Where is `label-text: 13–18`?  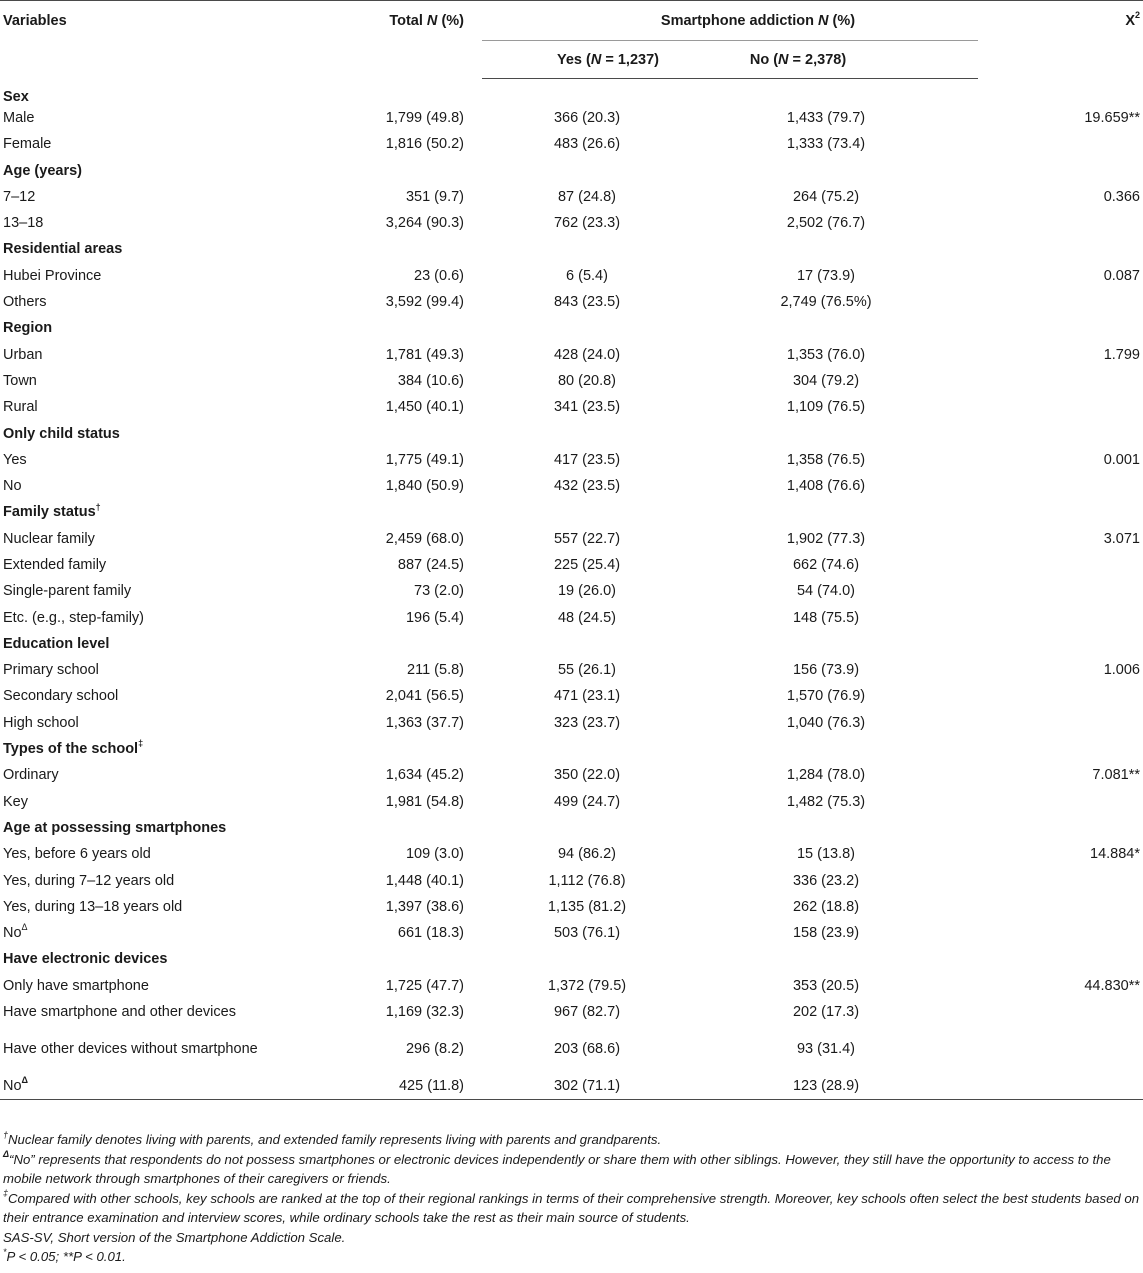
label-text: 13–18 is located at coordinates (23, 223).